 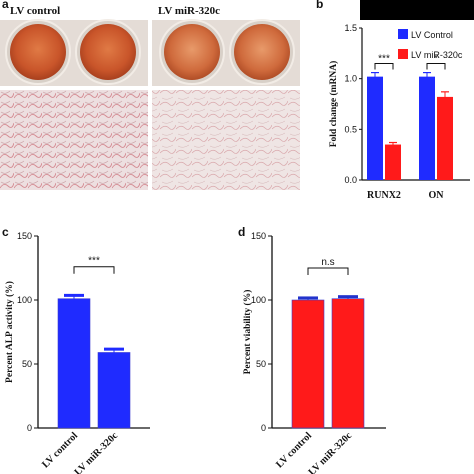 What do you see at coordinates (74, 140) in the screenshot?
I see `micrograph-control` at bounding box center [74, 140].